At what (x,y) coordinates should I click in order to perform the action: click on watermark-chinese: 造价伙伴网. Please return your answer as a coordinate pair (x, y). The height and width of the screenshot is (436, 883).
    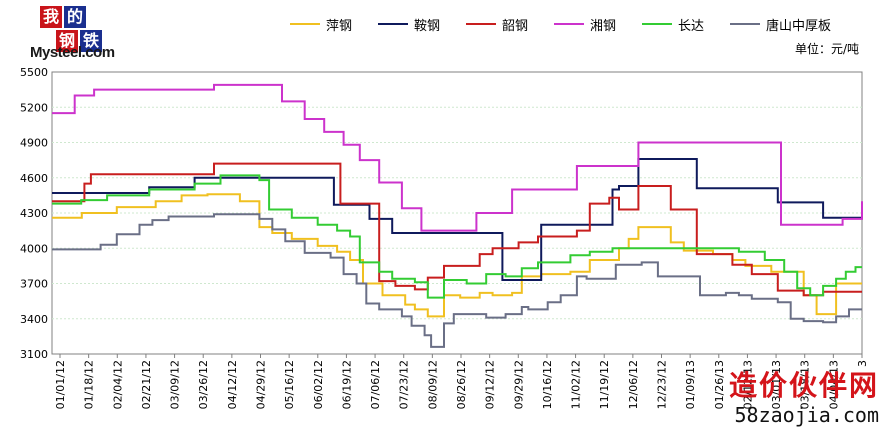
    Looking at the image, I should click on (803, 385).